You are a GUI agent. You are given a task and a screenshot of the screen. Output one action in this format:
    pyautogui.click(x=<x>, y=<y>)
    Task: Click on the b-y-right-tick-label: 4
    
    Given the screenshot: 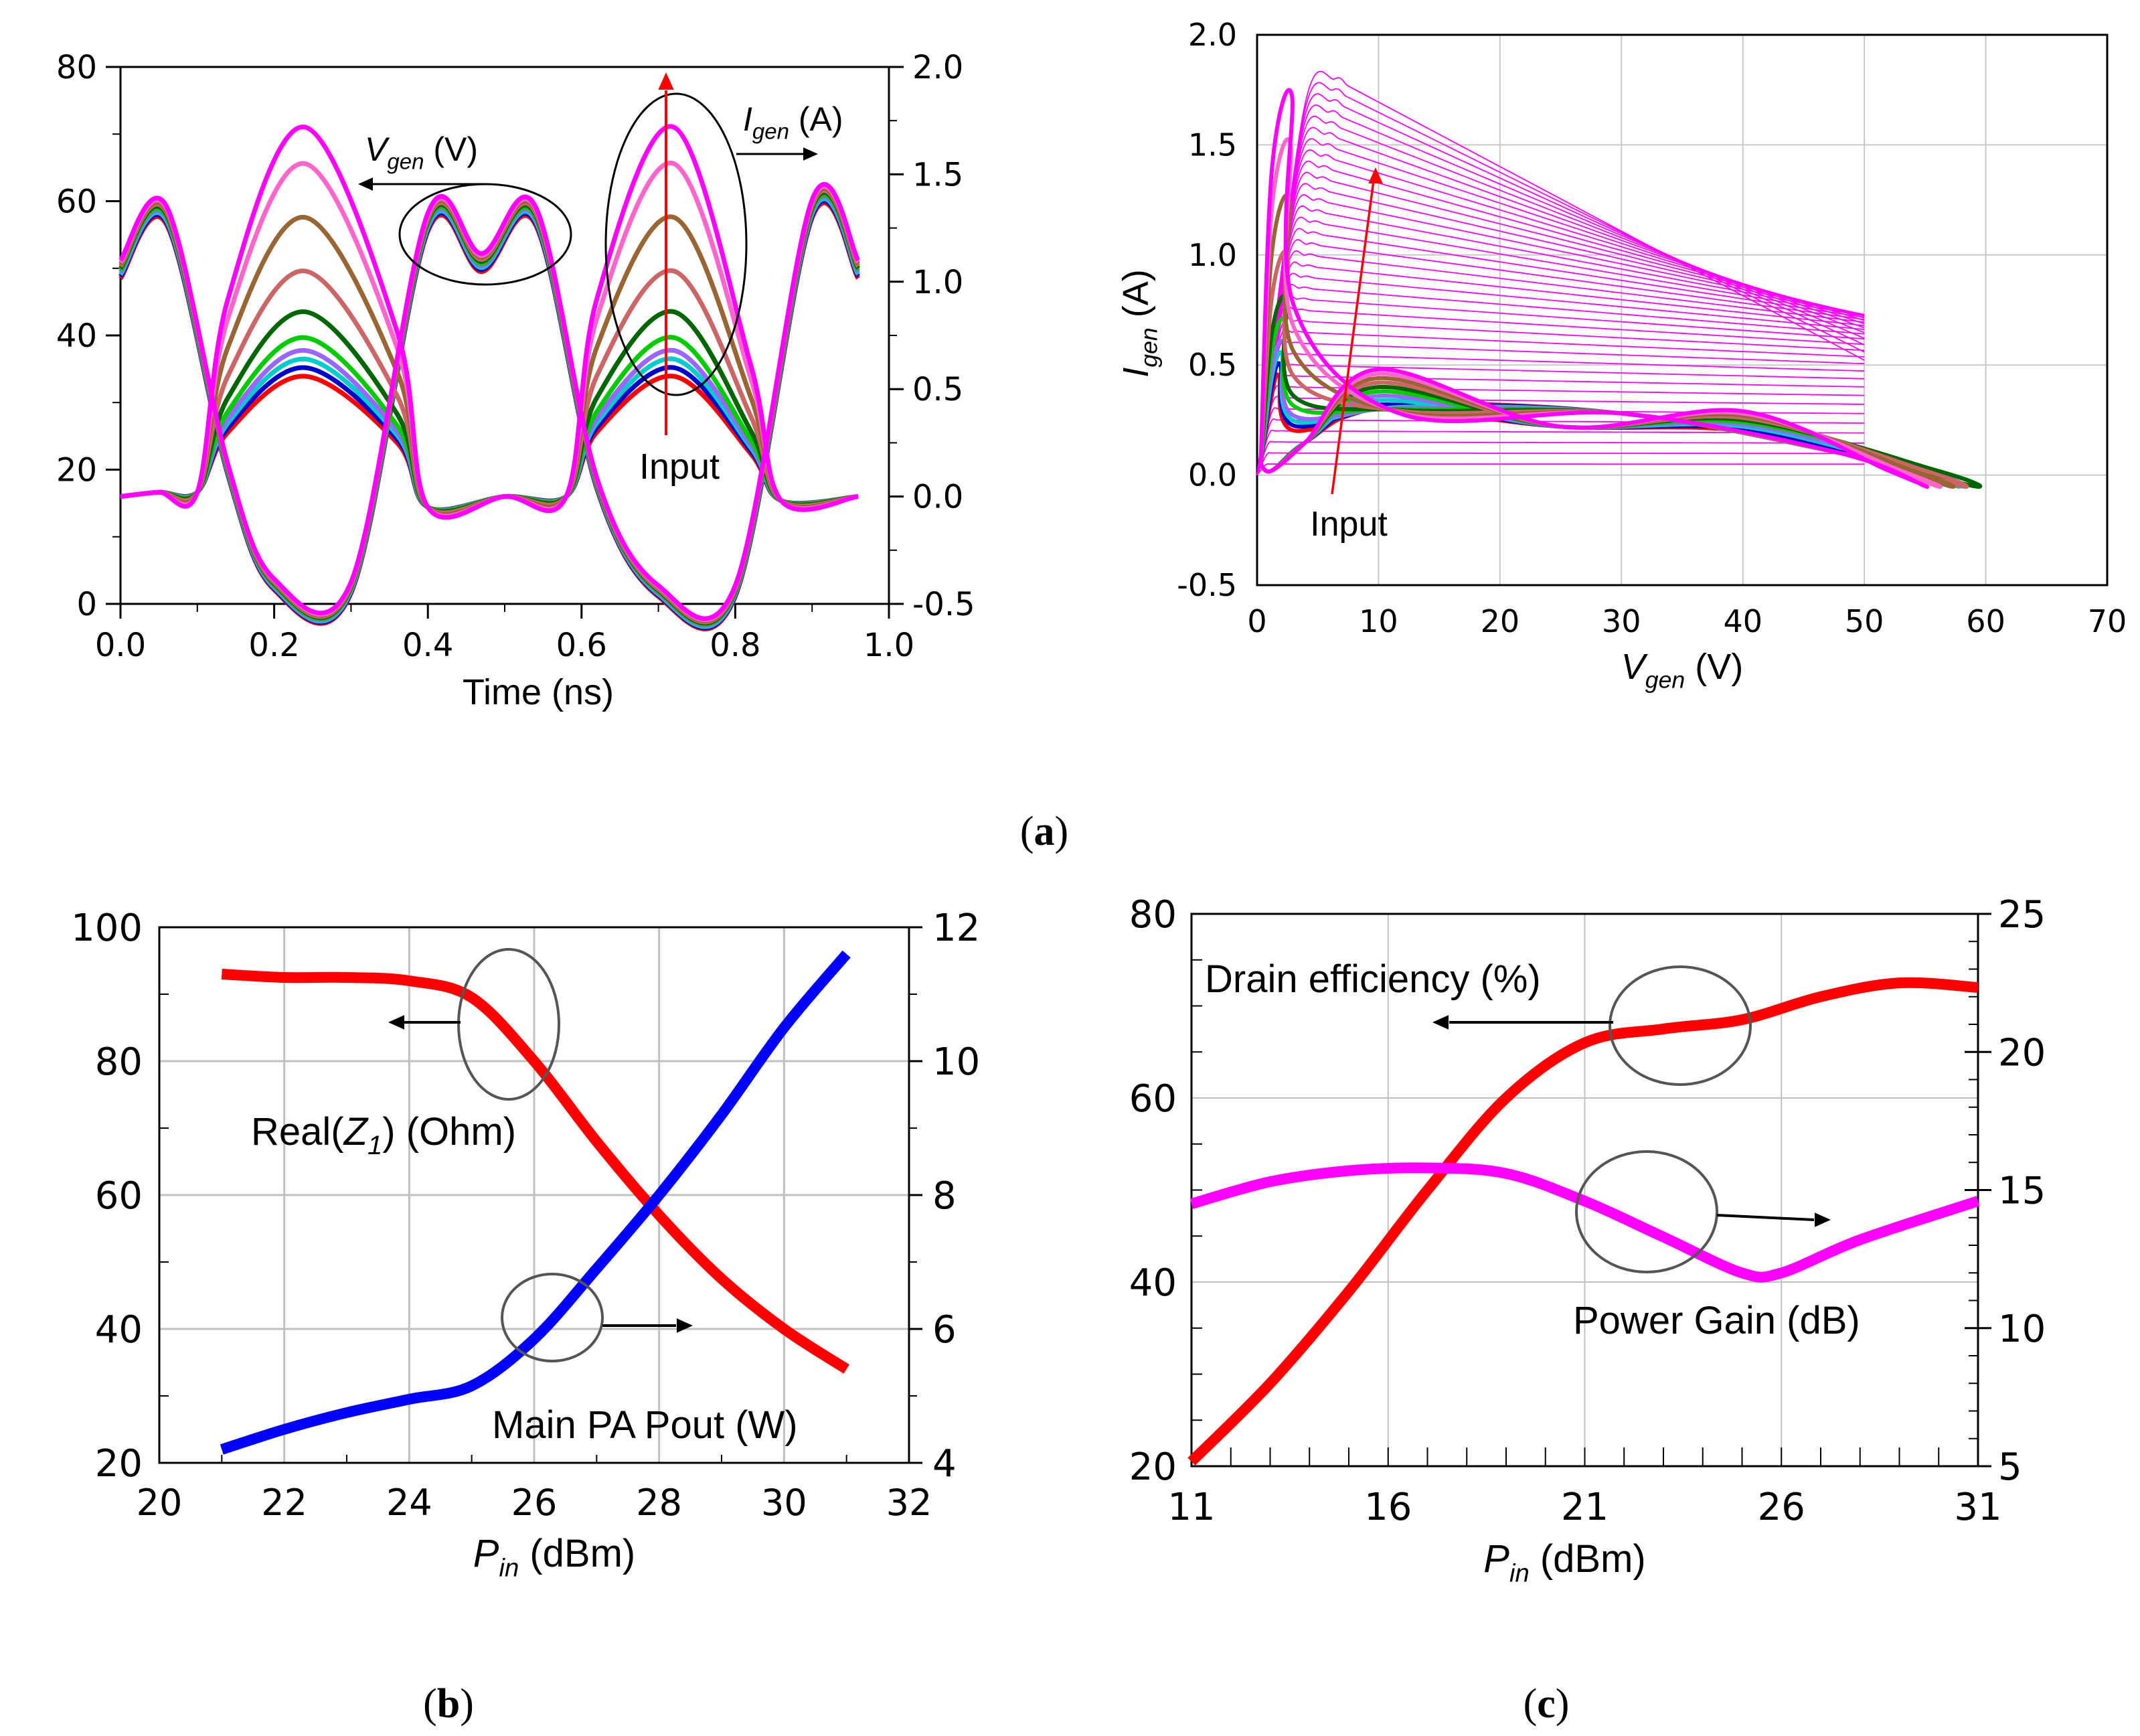 What is the action you would take?
    pyautogui.click(x=944, y=1464)
    